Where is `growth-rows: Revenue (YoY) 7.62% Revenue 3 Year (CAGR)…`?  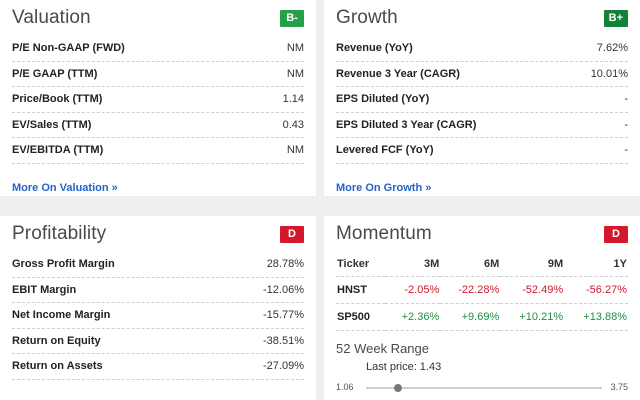
growth-rows: Revenue (YoY) 7.62% Revenue 3 Year (CAGR)… is located at coordinates (482, 100).